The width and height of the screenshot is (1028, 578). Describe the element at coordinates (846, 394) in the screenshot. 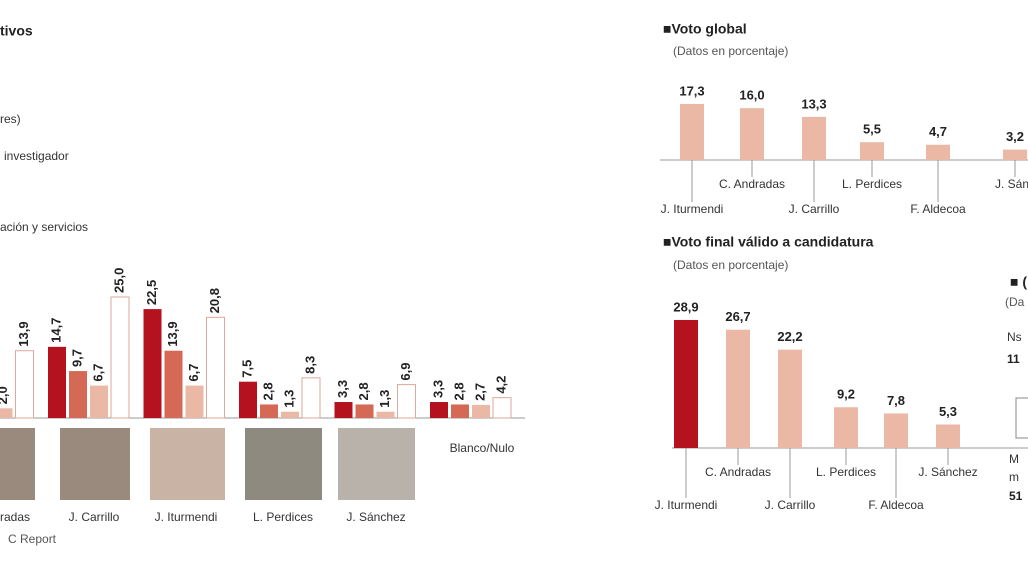

I see `value-label: 9,2` at that location.